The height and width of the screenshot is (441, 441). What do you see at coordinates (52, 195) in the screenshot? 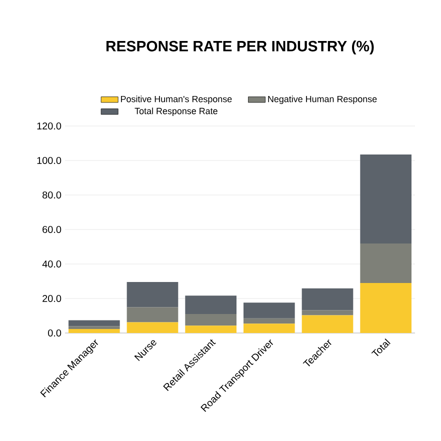
I see `y-tick-label: 80.0` at bounding box center [52, 195].